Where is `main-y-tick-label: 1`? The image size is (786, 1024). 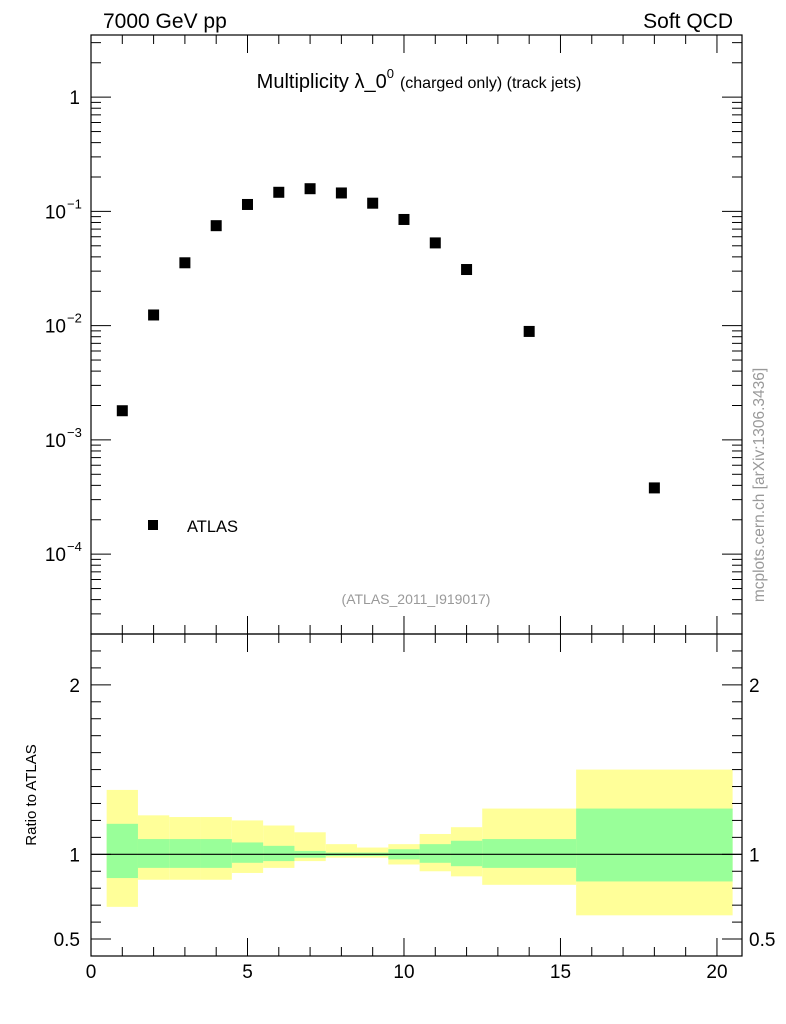 main-y-tick-label: 1 is located at coordinates (74, 98).